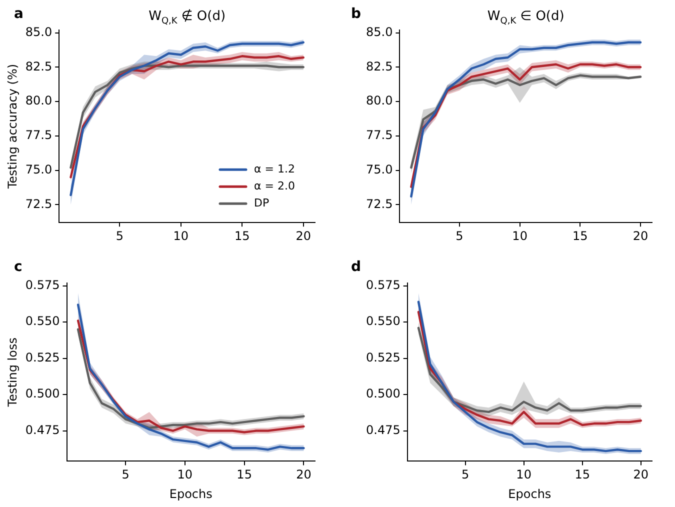  What do you see at coordinates (18, 267) in the screenshot?
I see `text: c` at bounding box center [18, 267].